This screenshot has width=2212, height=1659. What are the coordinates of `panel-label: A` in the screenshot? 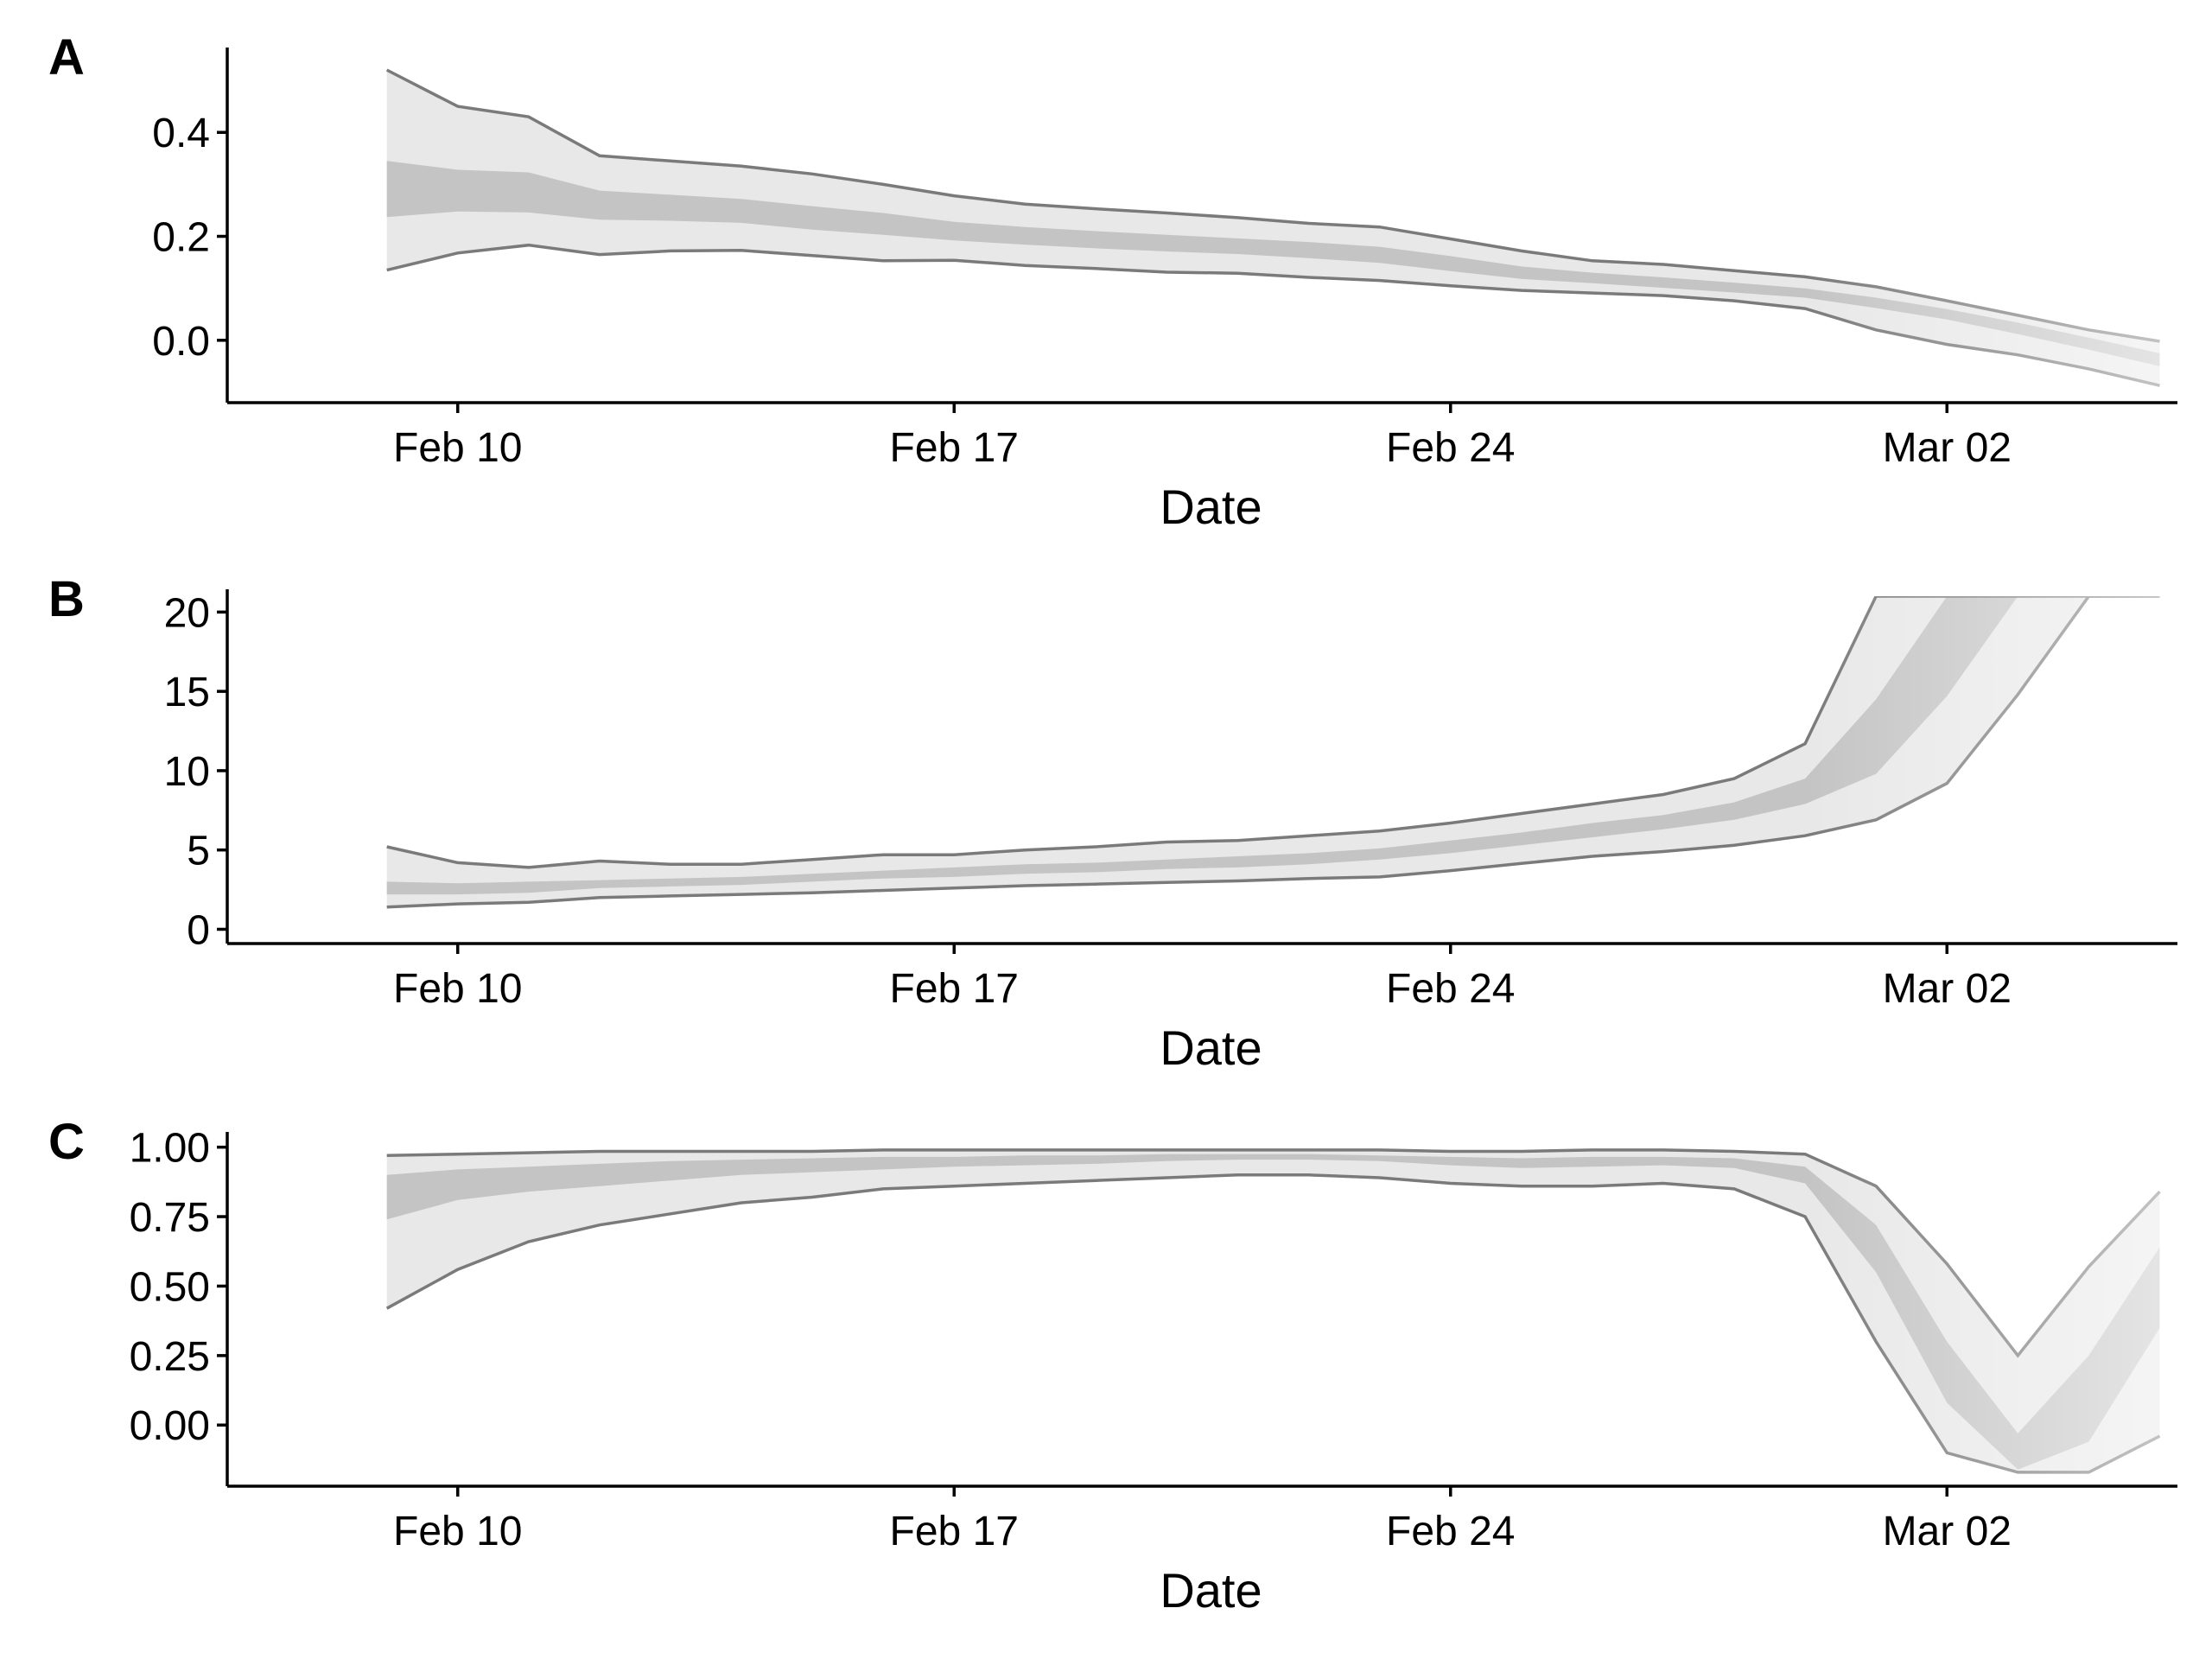 It's located at (66, 57).